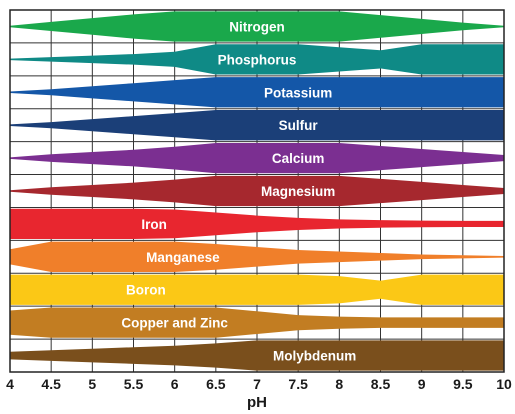  What do you see at coordinates (92, 384) in the screenshot?
I see `x-tick-label: 5` at bounding box center [92, 384].